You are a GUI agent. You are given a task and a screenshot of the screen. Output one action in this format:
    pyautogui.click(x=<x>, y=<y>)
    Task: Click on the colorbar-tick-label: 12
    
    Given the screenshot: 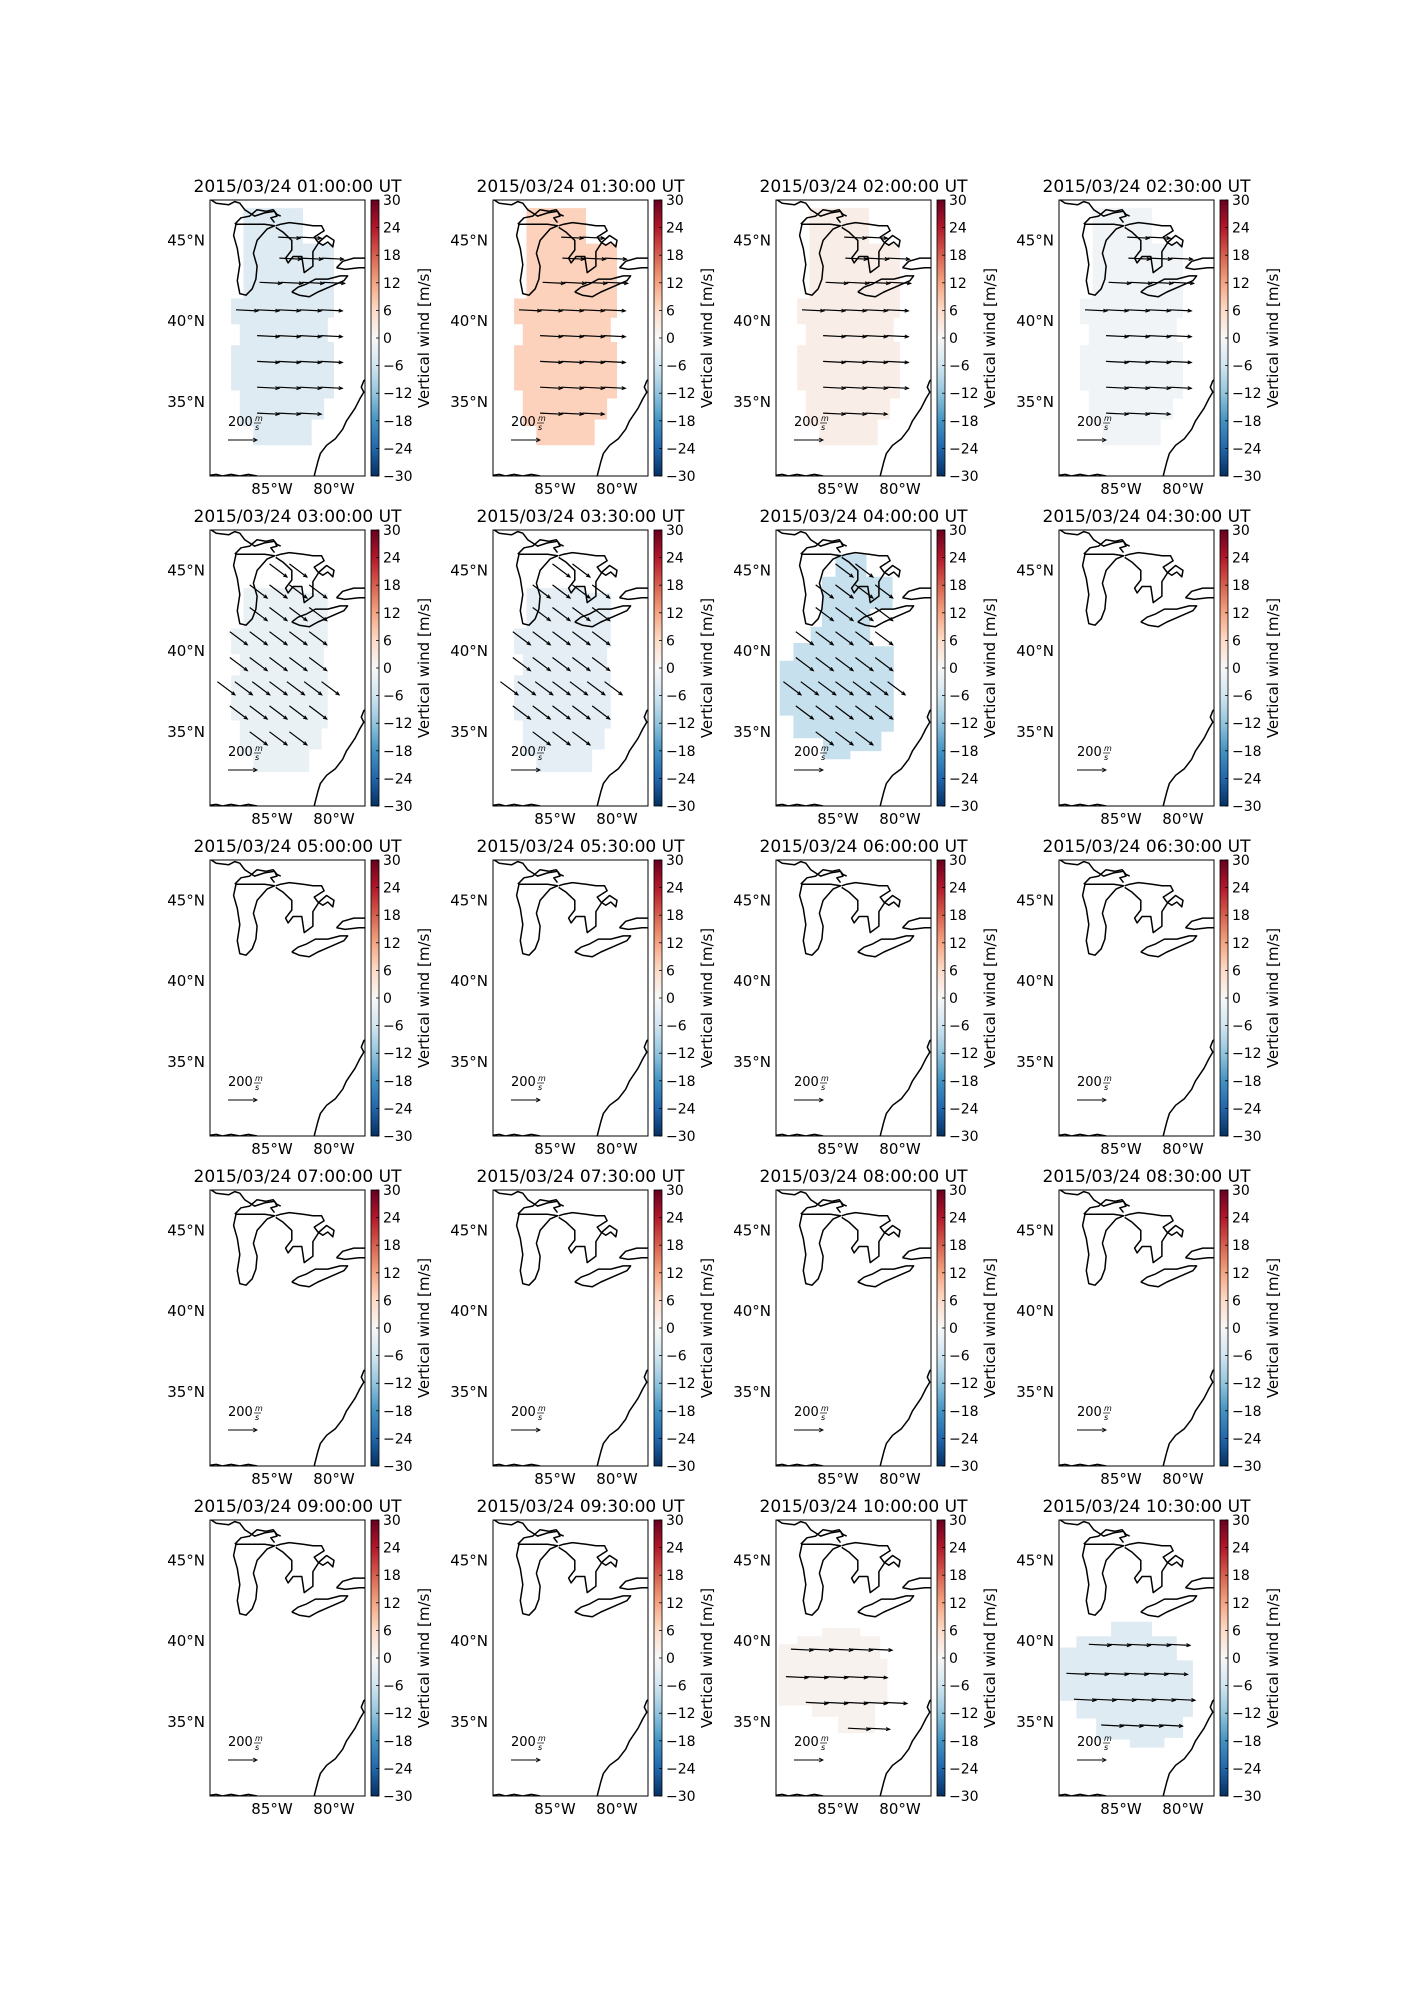 What is the action you would take?
    pyautogui.click(x=1241, y=614)
    